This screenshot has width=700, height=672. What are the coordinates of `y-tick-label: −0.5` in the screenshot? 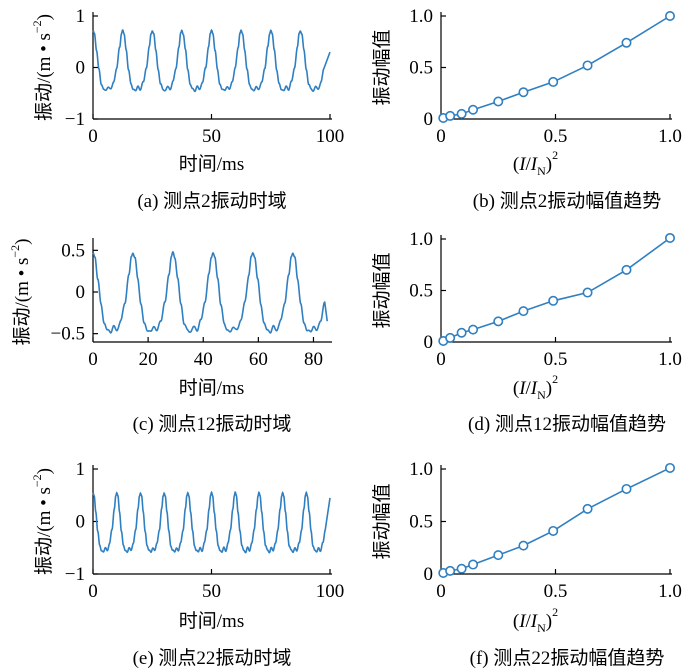 It's located at (68, 334).